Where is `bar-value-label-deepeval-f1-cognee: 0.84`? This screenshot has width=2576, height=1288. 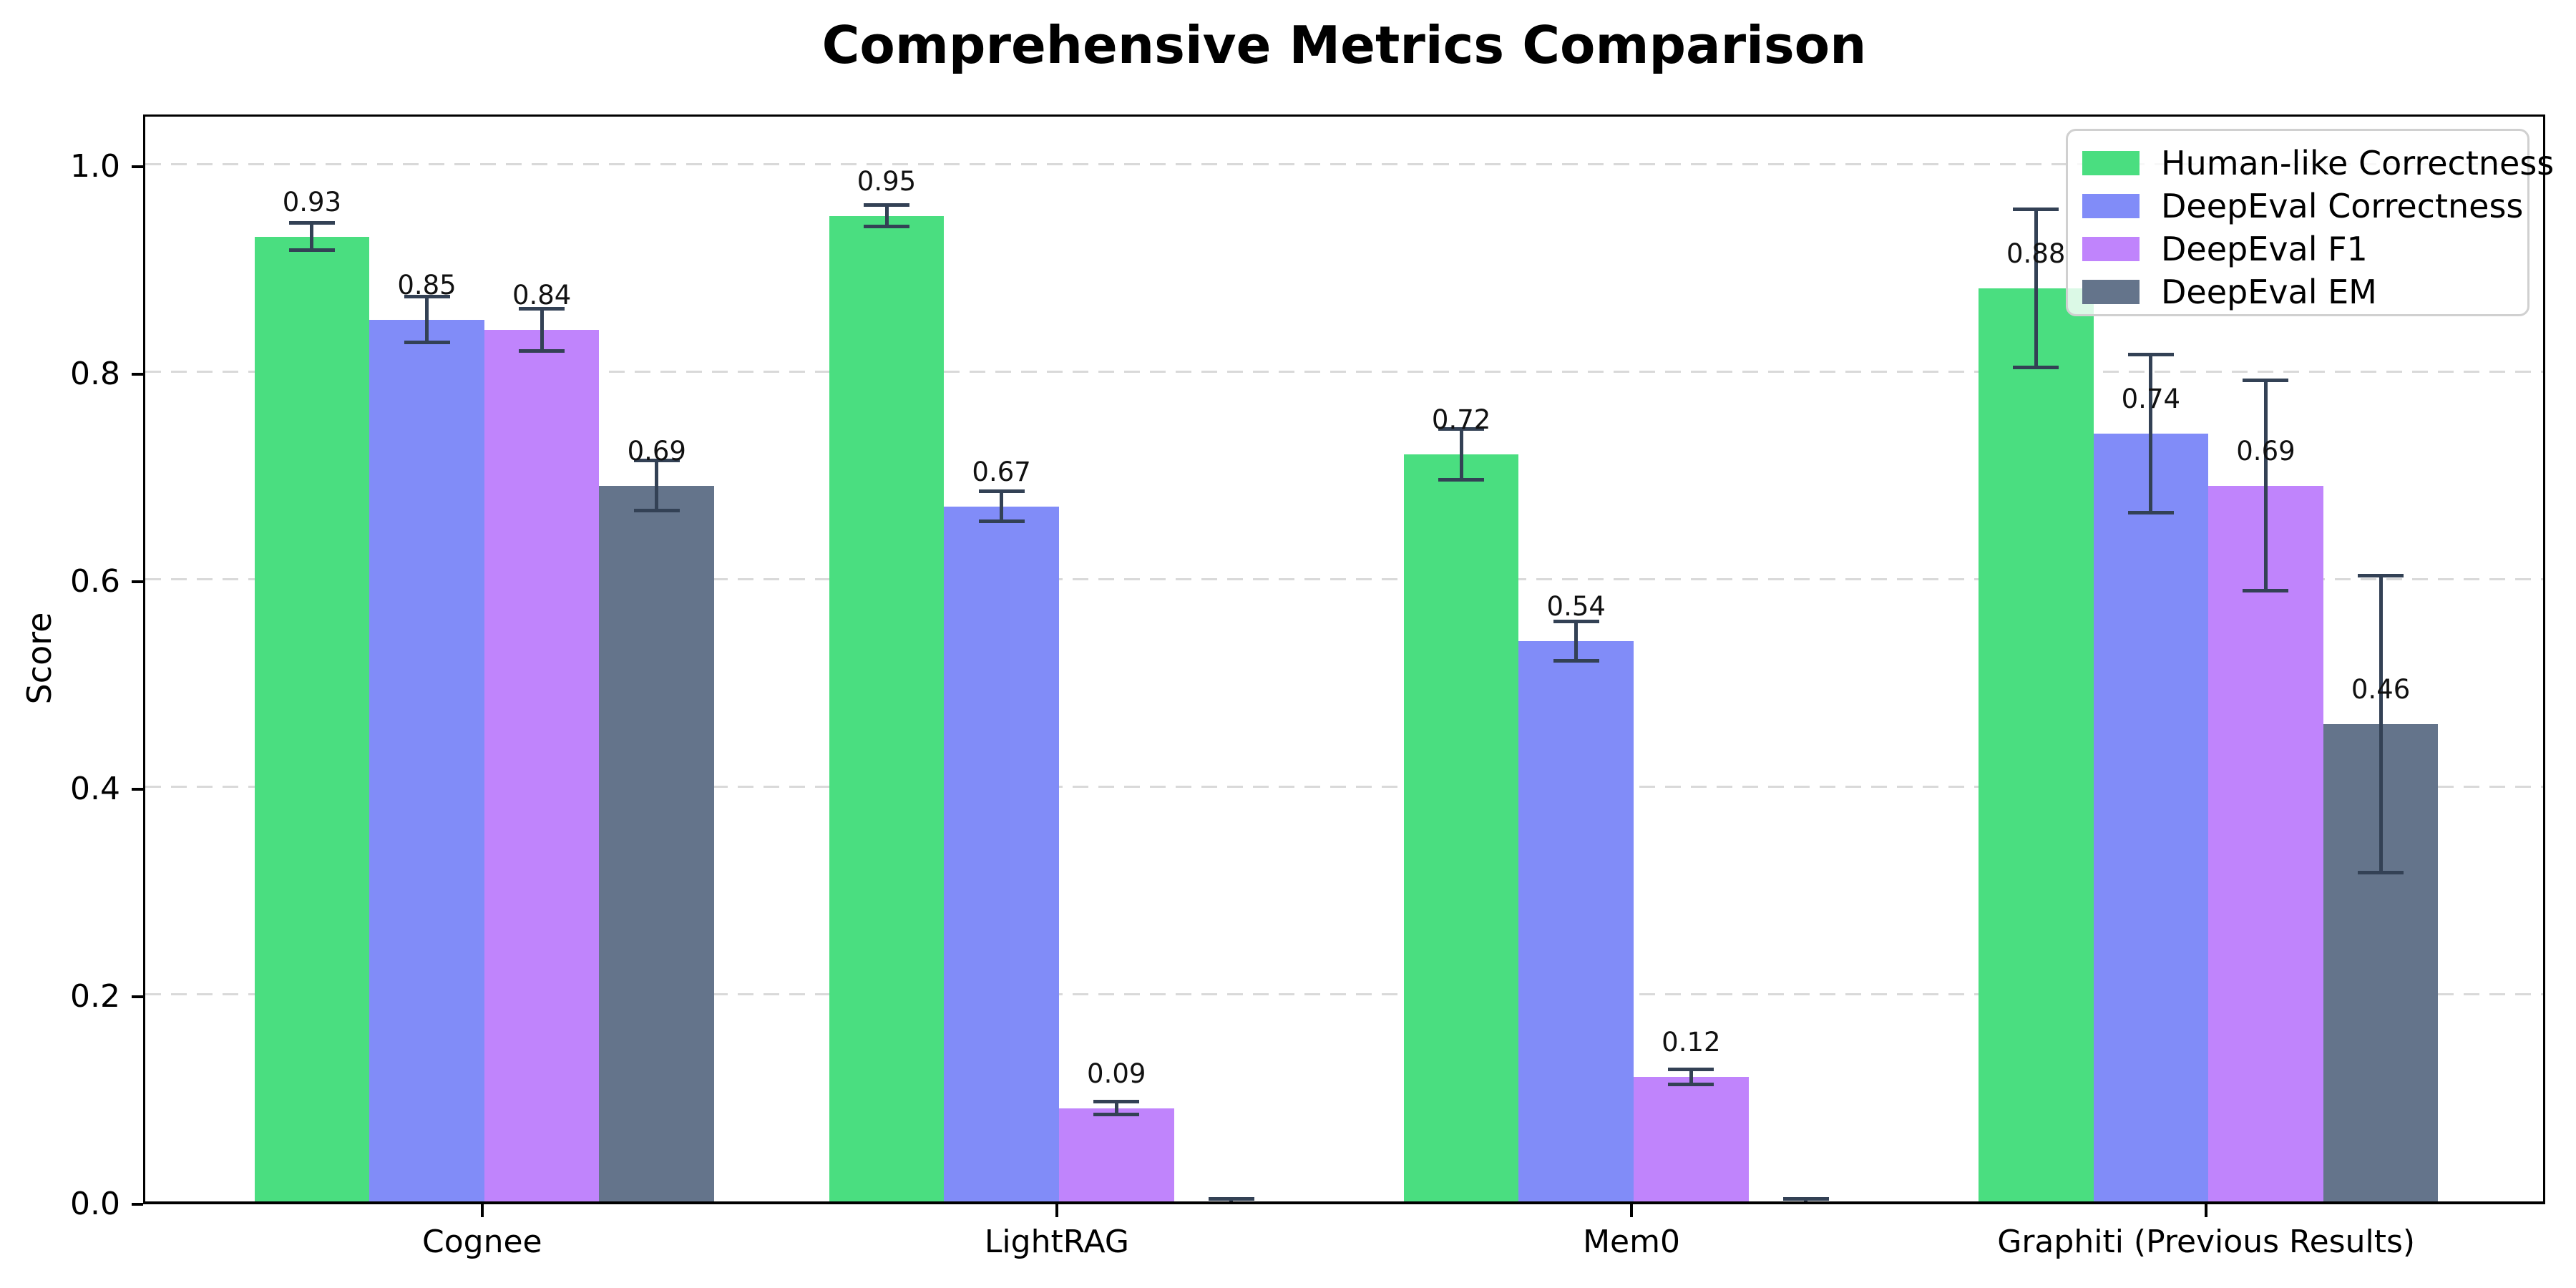 bar-value-label-deepeval-f1-cognee: 0.84 is located at coordinates (542, 295).